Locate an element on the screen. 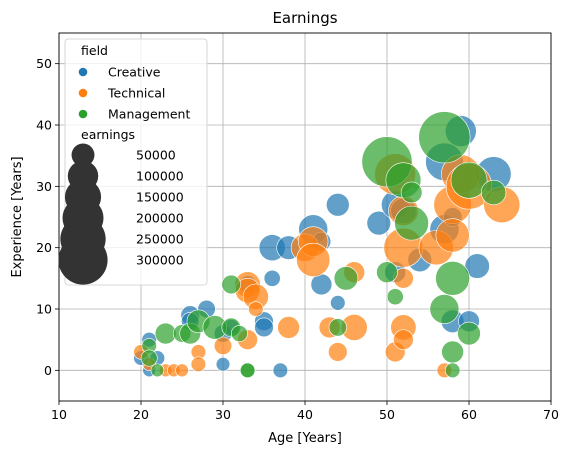 The width and height of the screenshot is (571, 455). x-tick-label: 20 is located at coordinates (141, 414).